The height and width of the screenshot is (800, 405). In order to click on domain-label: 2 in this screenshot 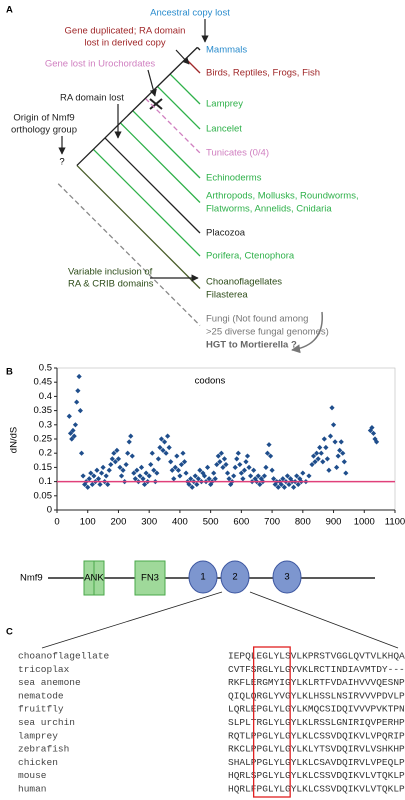, I will do `click(234, 577)`.